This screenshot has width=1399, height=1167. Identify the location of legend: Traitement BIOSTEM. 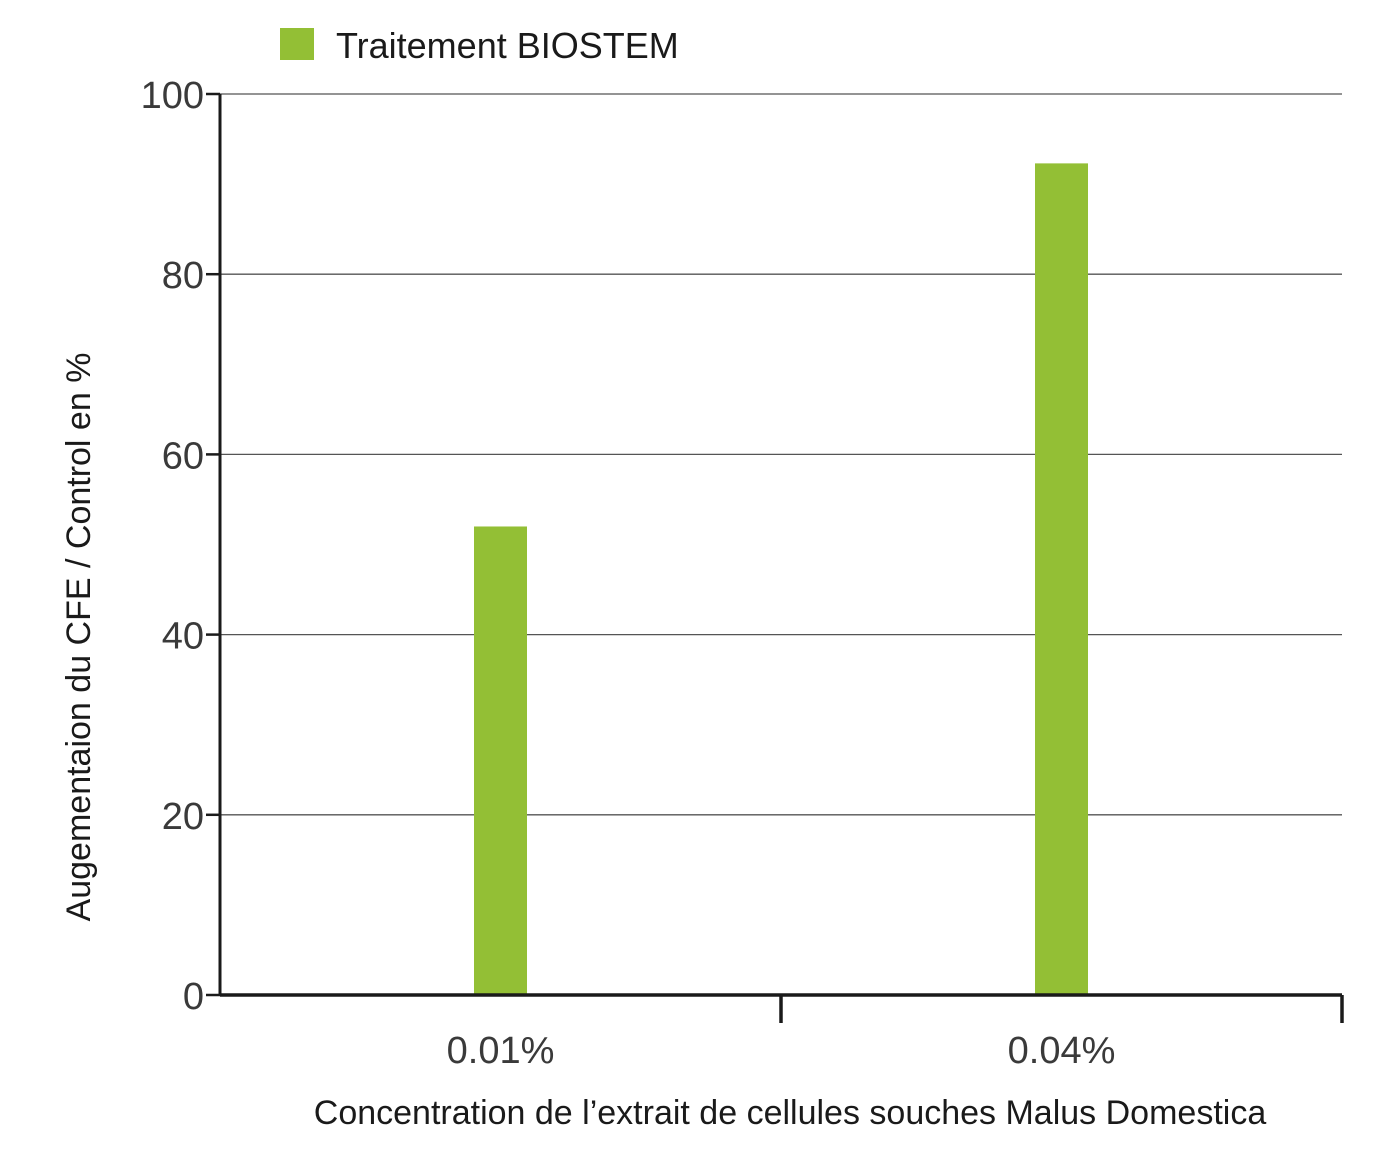
(479, 45).